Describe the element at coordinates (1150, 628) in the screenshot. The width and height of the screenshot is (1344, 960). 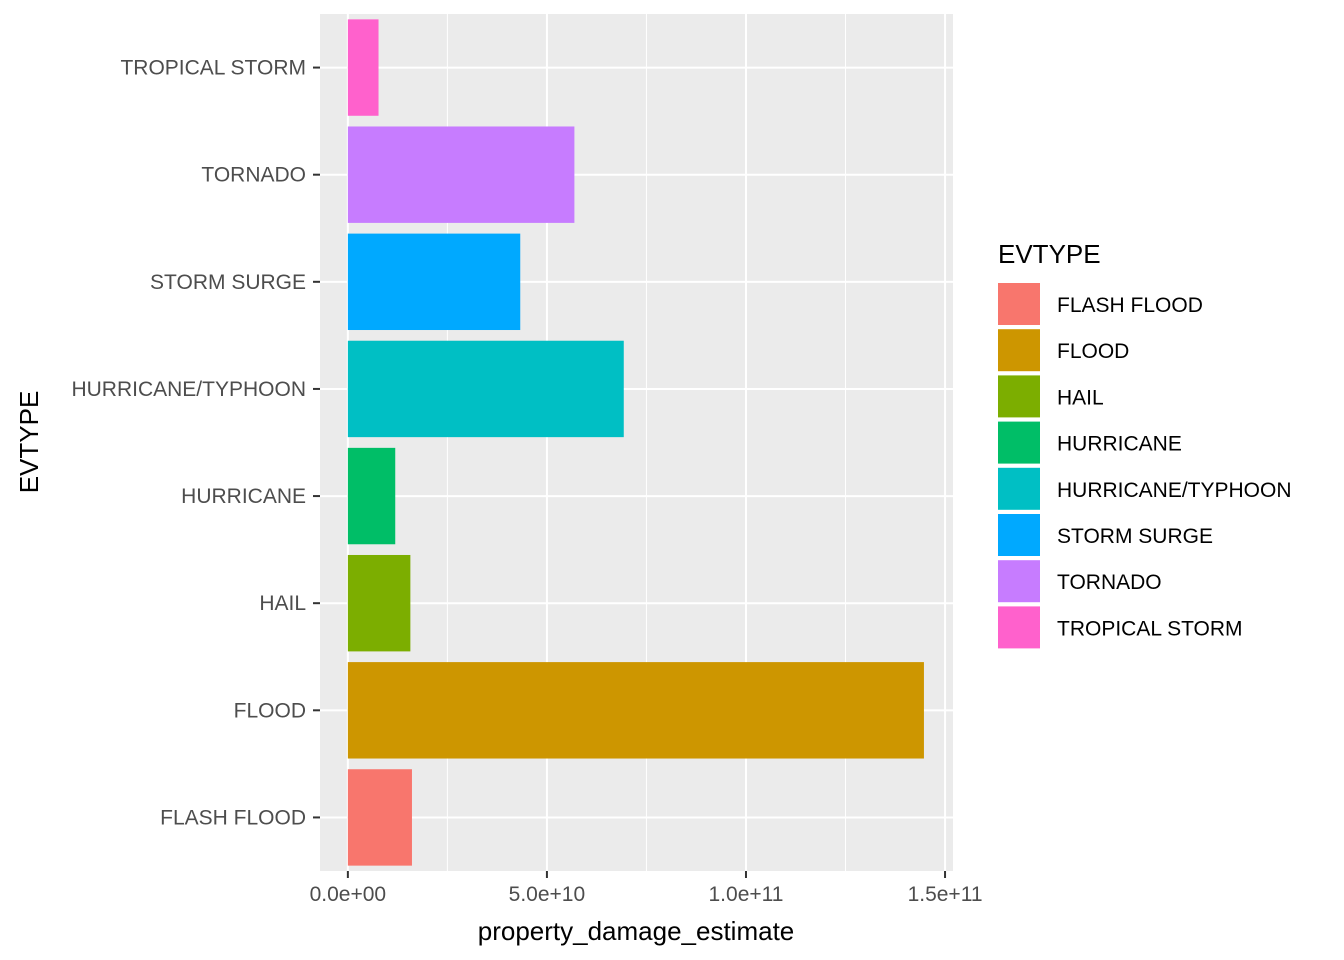
I see `legend-label: TROPICAL STORM` at that location.